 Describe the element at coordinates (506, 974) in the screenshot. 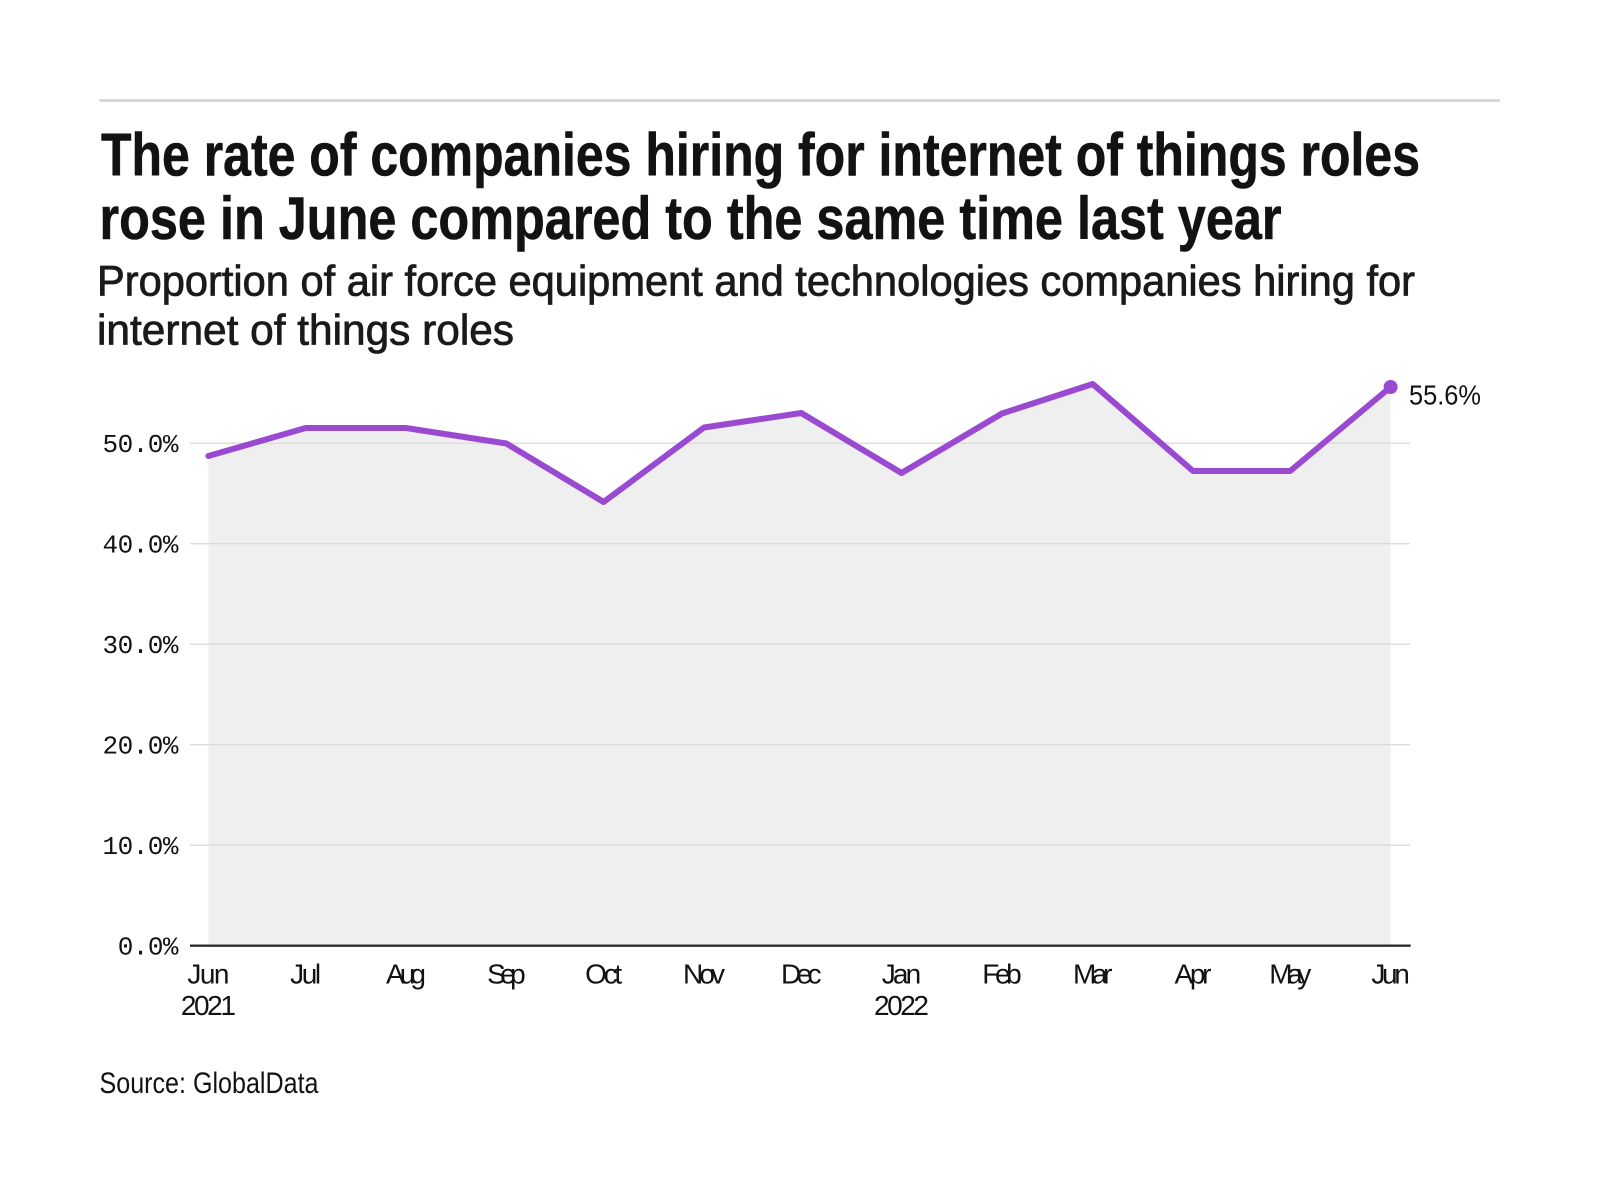

I see `svg-text: Sep` at that location.